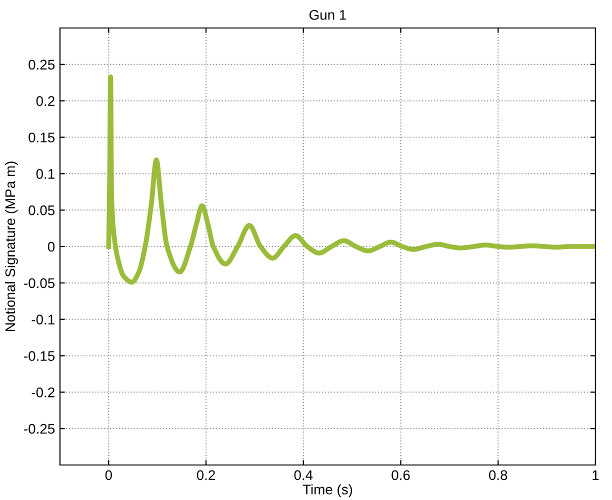  I want to click on y-tick-label: -0.05, so click(39, 283).